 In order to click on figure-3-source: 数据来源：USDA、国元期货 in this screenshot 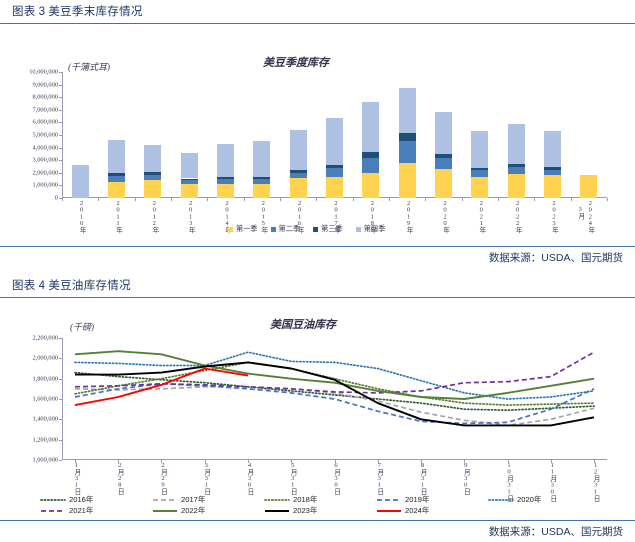, I will do `click(317, 257)`.